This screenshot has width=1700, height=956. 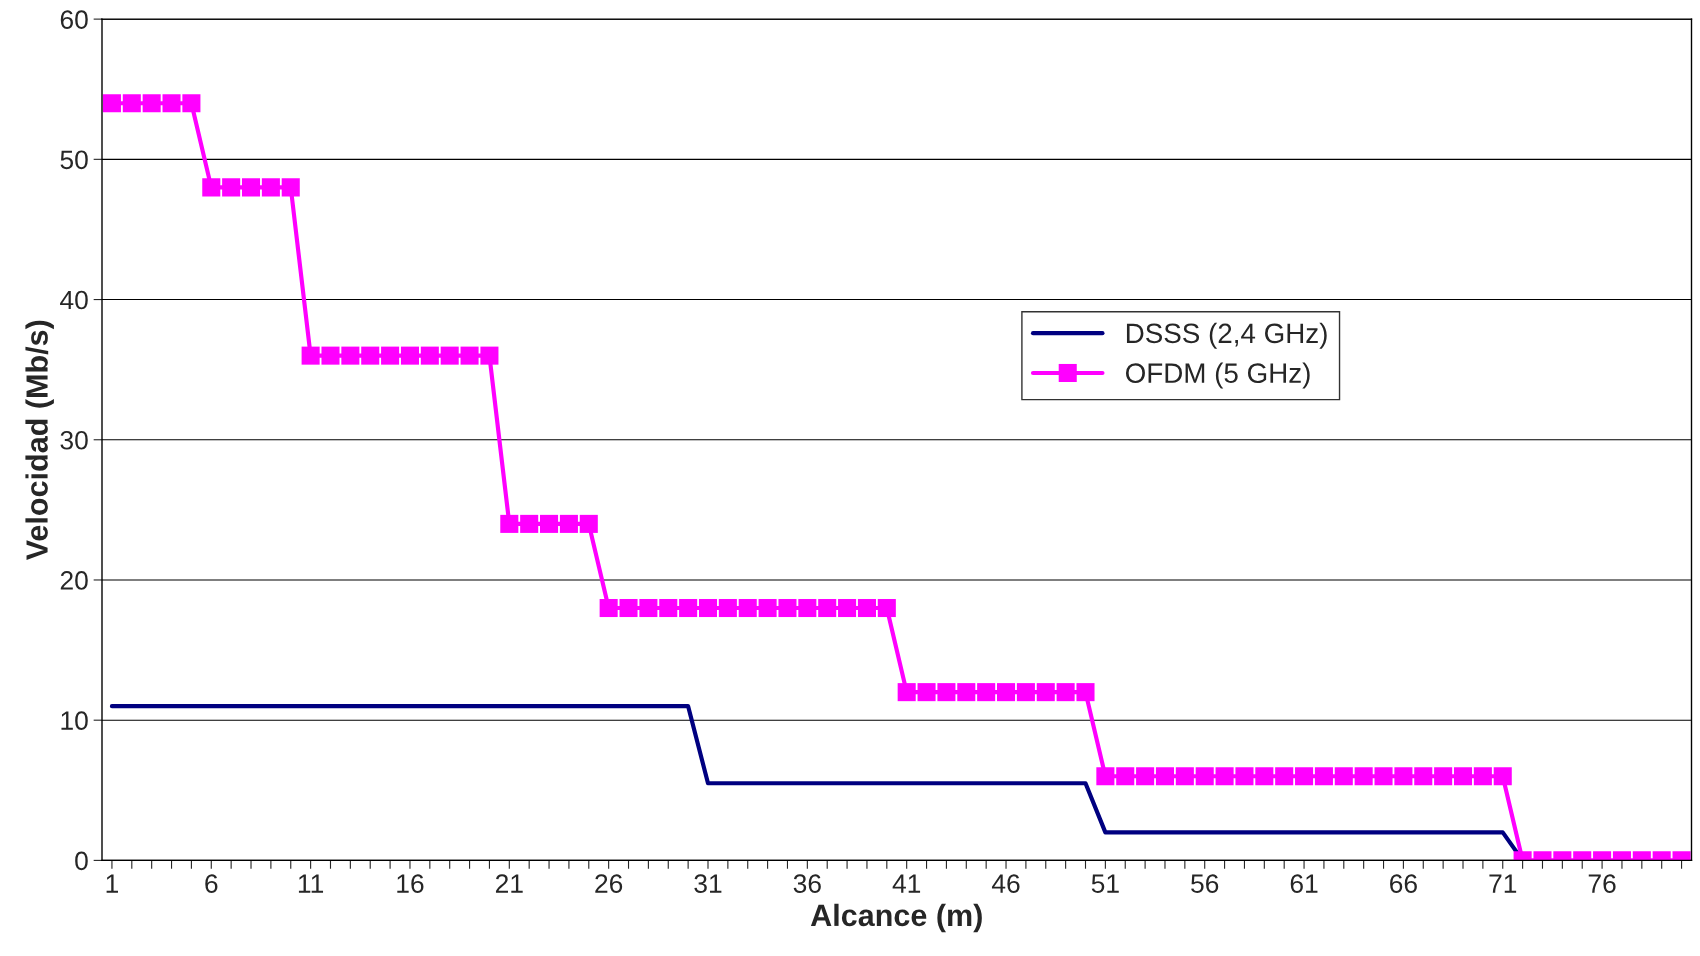 What do you see at coordinates (906, 883) in the screenshot?
I see `x-tick-label: 41` at bounding box center [906, 883].